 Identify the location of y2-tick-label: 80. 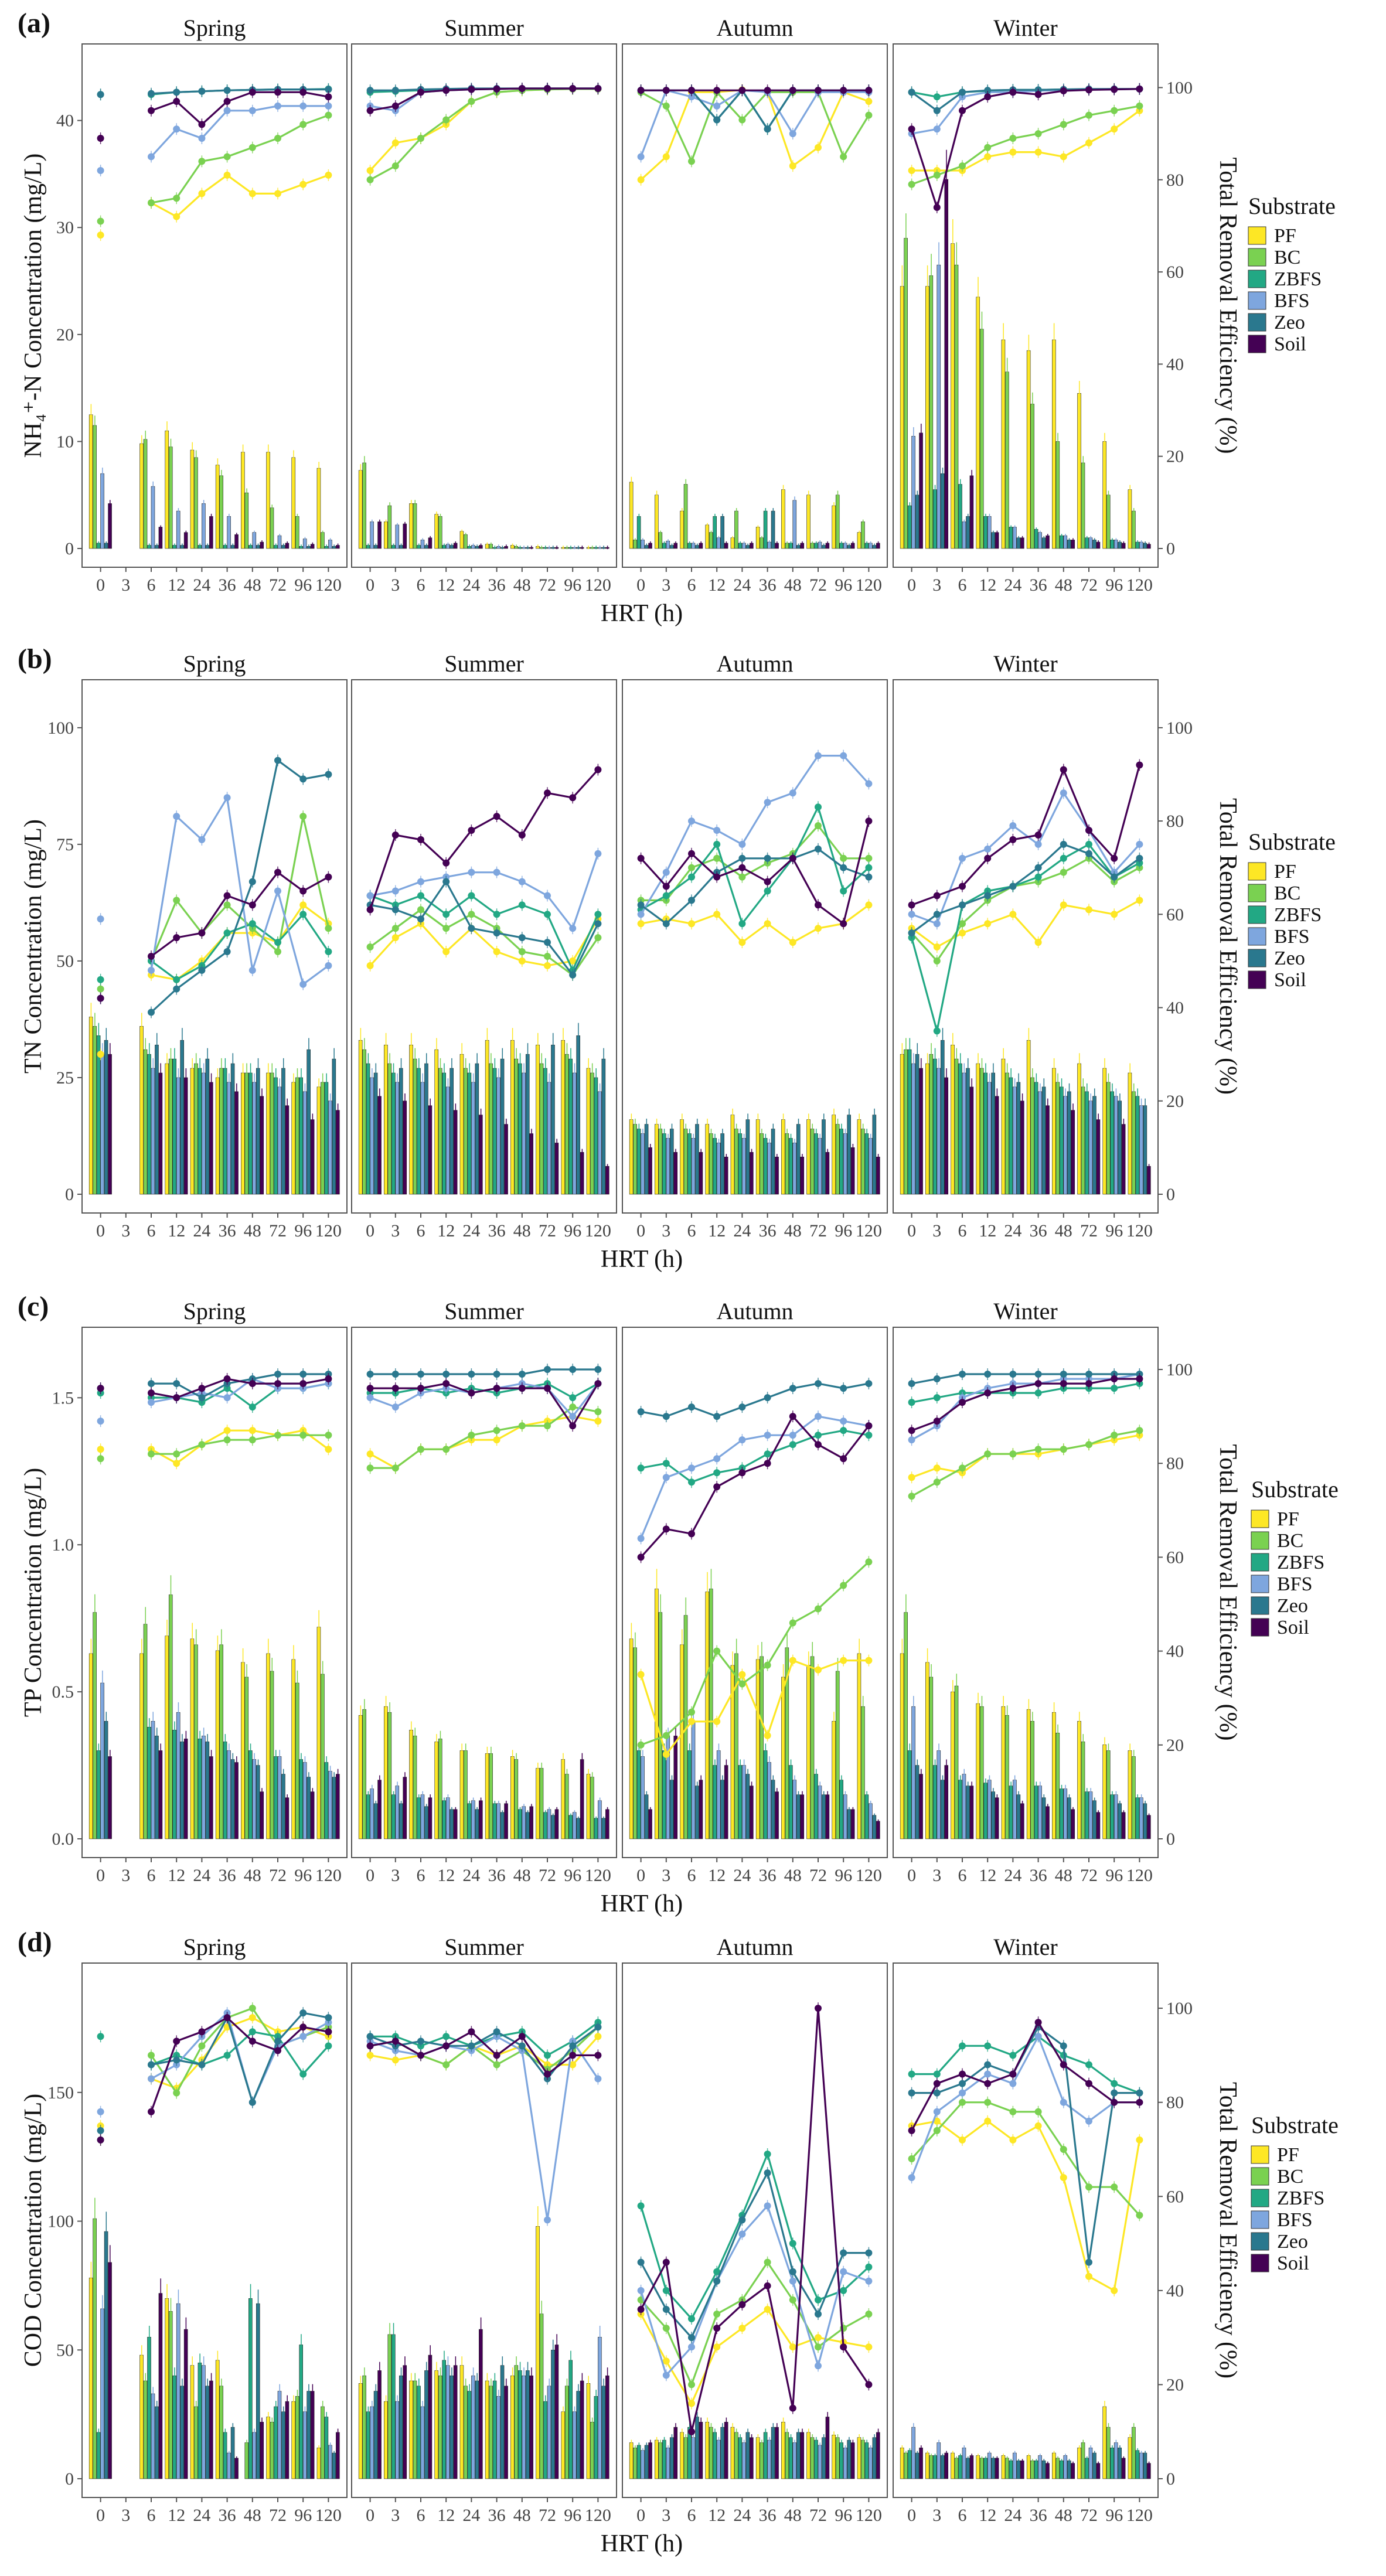
(1175, 1463).